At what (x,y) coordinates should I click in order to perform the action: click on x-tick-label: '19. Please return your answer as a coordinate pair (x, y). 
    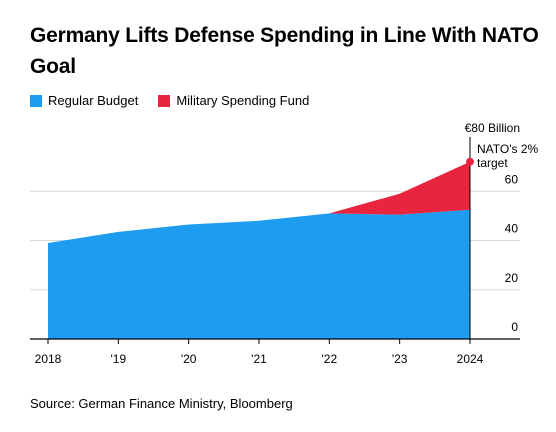
    Looking at the image, I should click on (119, 359).